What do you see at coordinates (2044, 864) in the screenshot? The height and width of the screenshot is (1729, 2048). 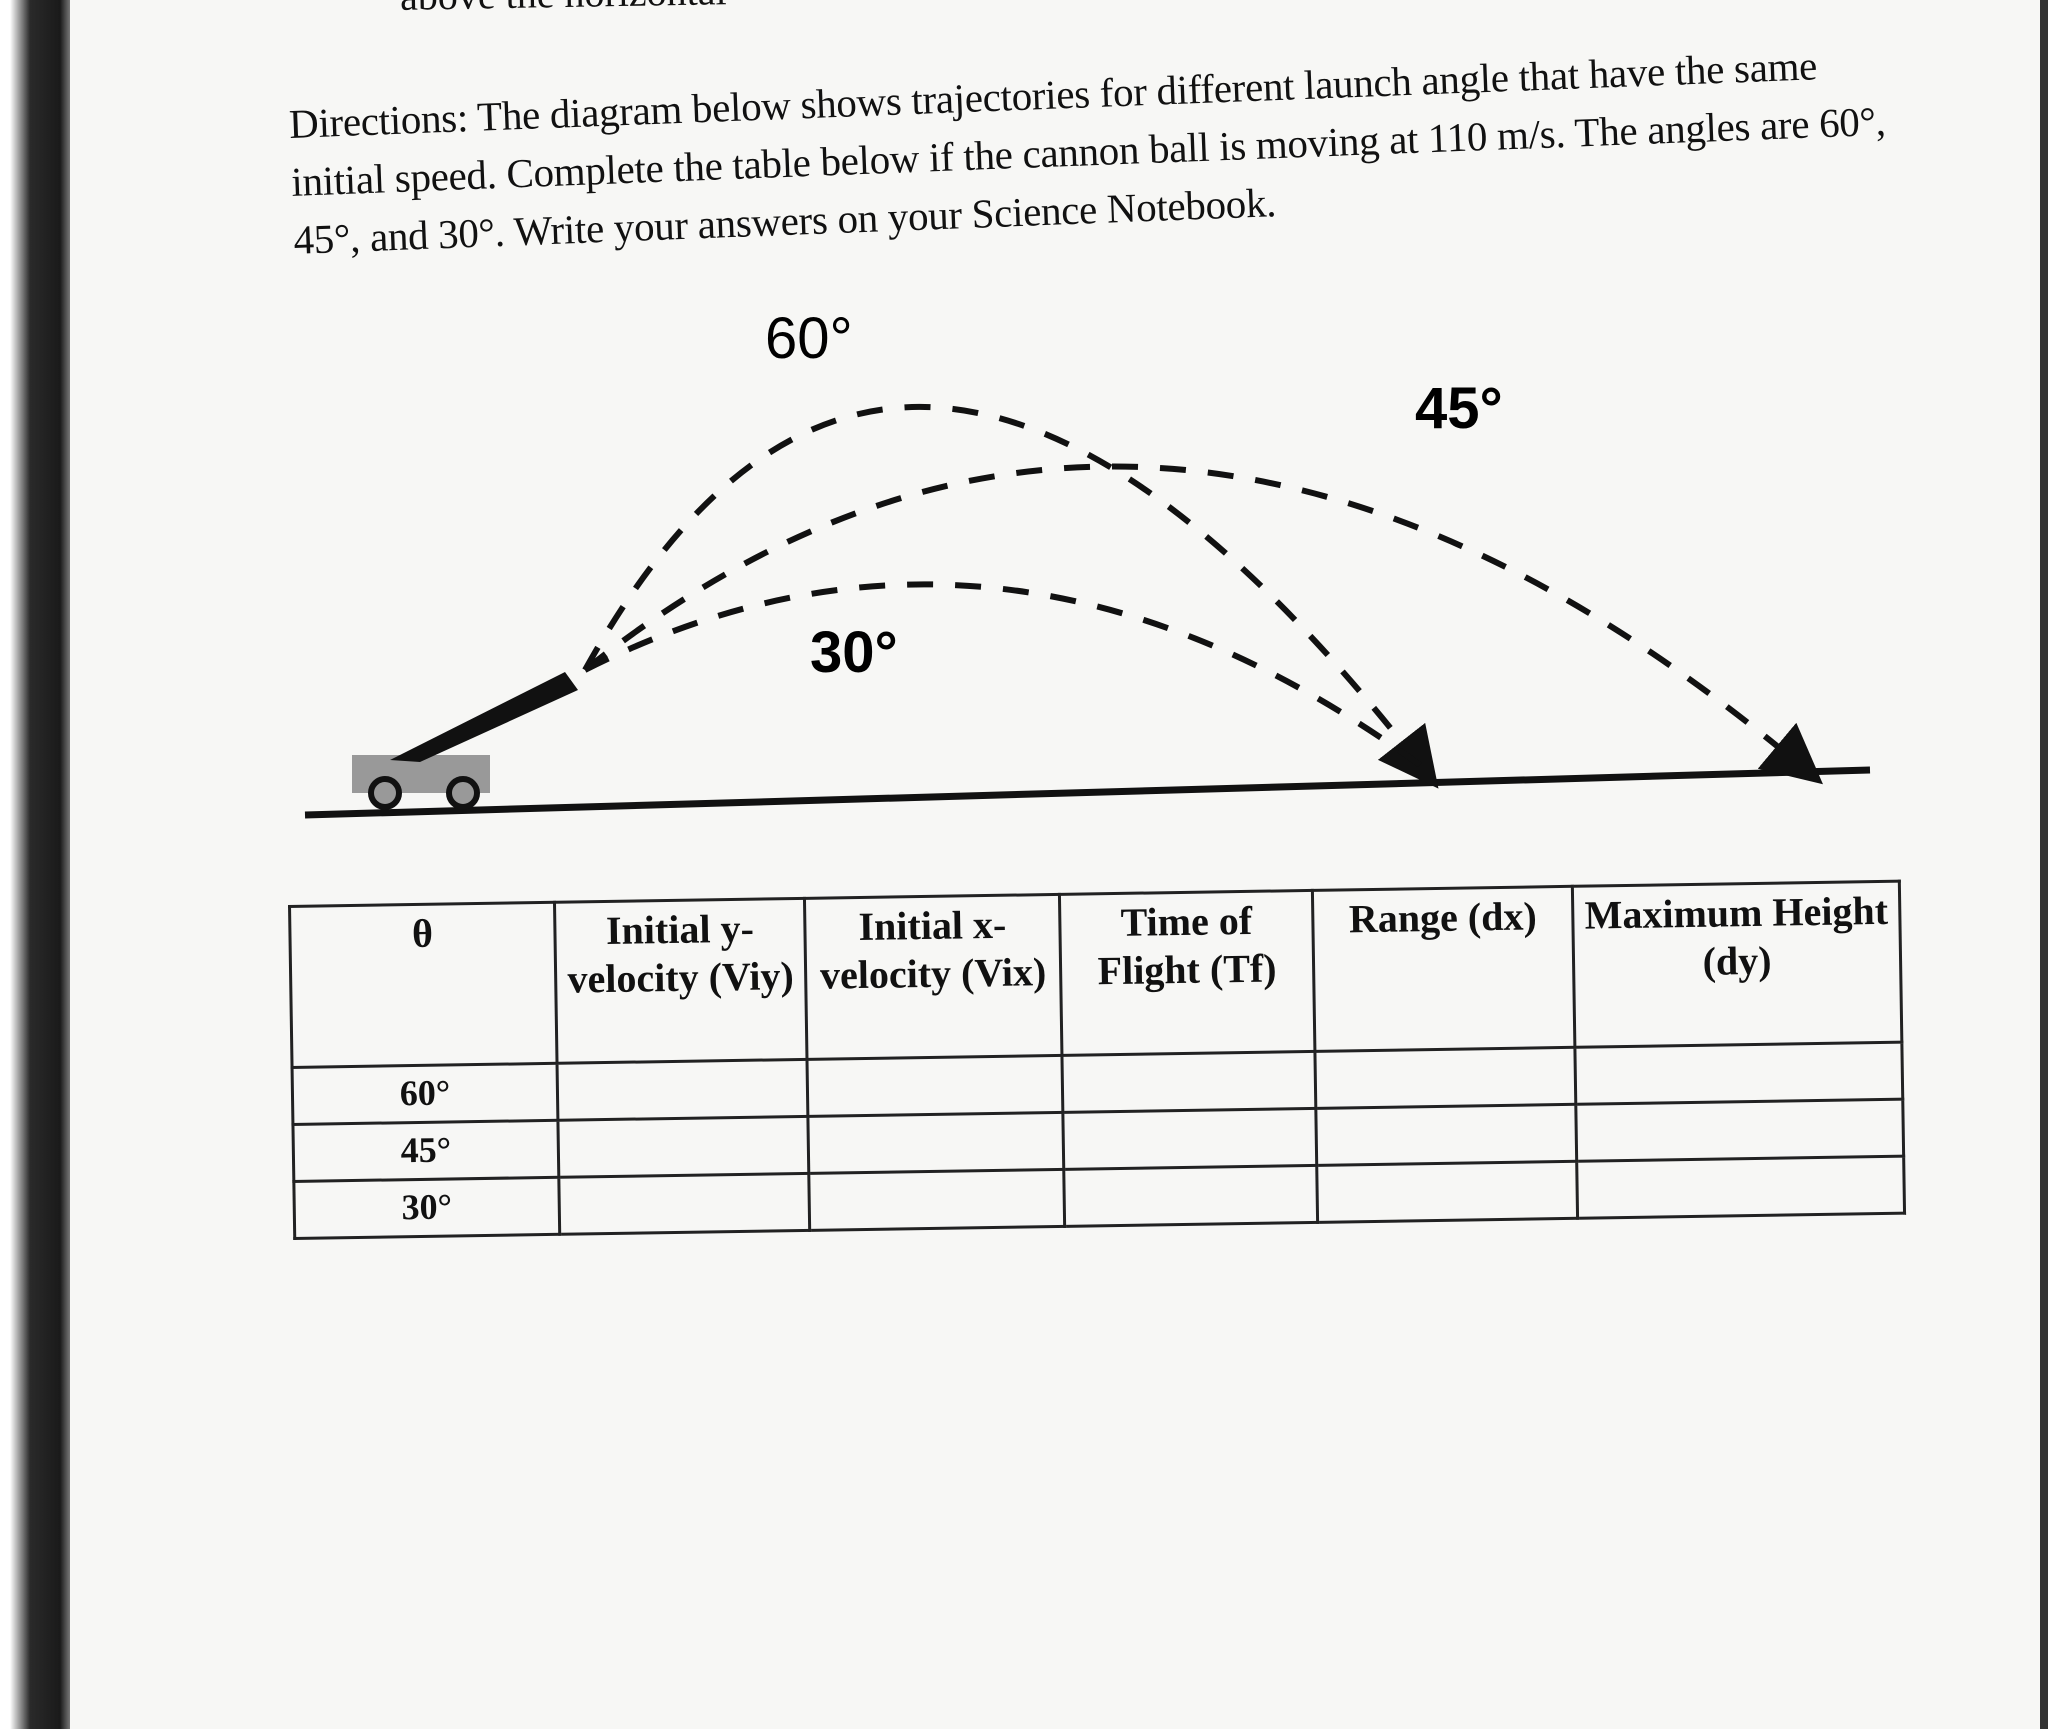 I see `page-edge` at bounding box center [2044, 864].